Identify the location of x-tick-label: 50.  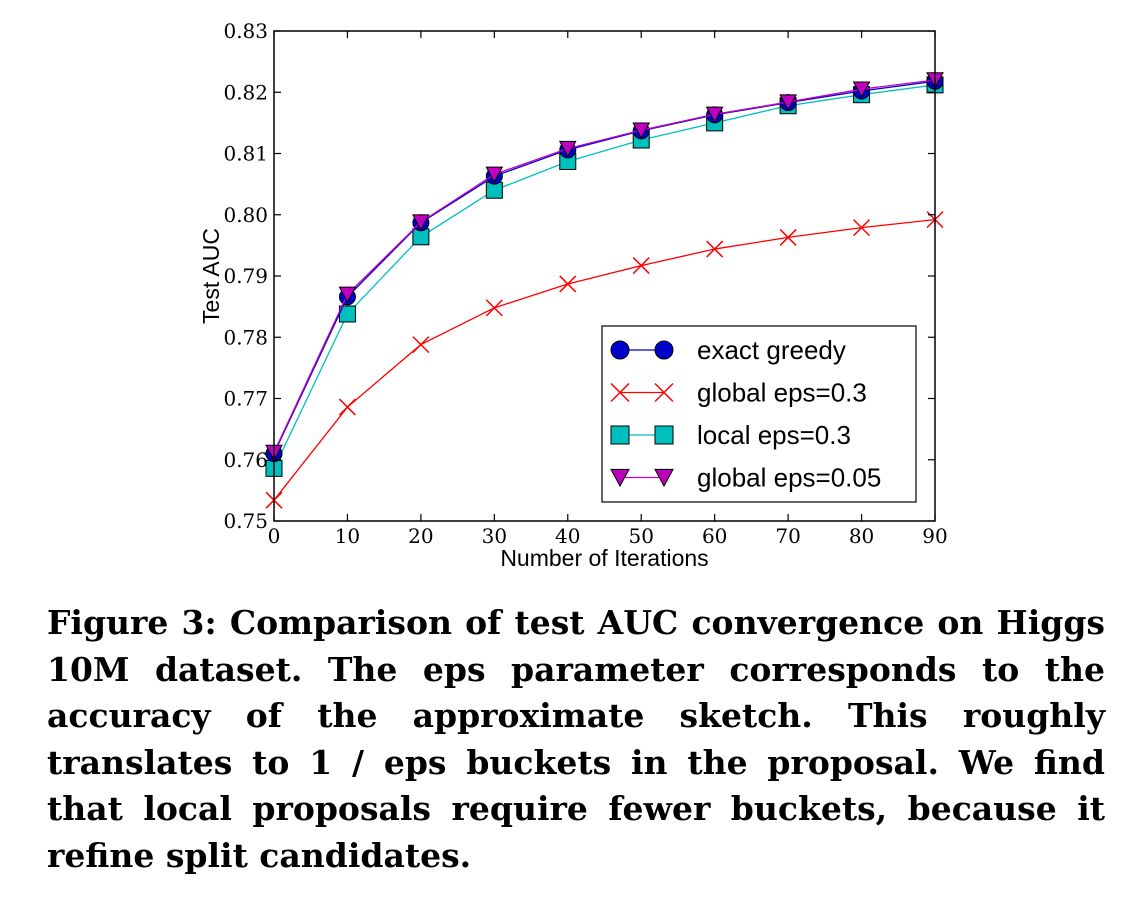
(640, 536).